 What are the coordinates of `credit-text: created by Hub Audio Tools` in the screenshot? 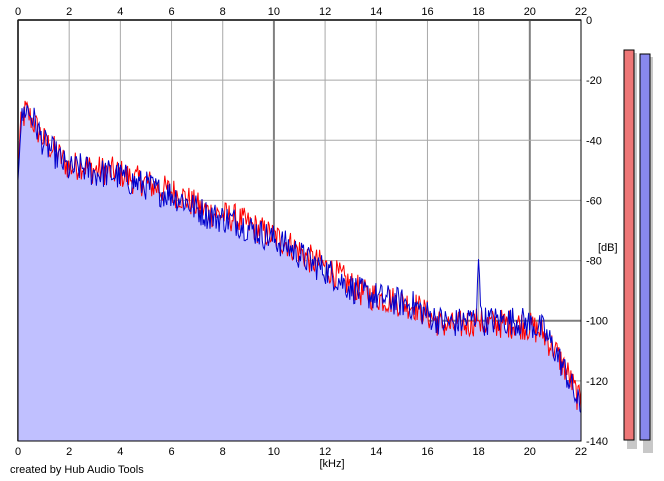 It's located at (77, 470).